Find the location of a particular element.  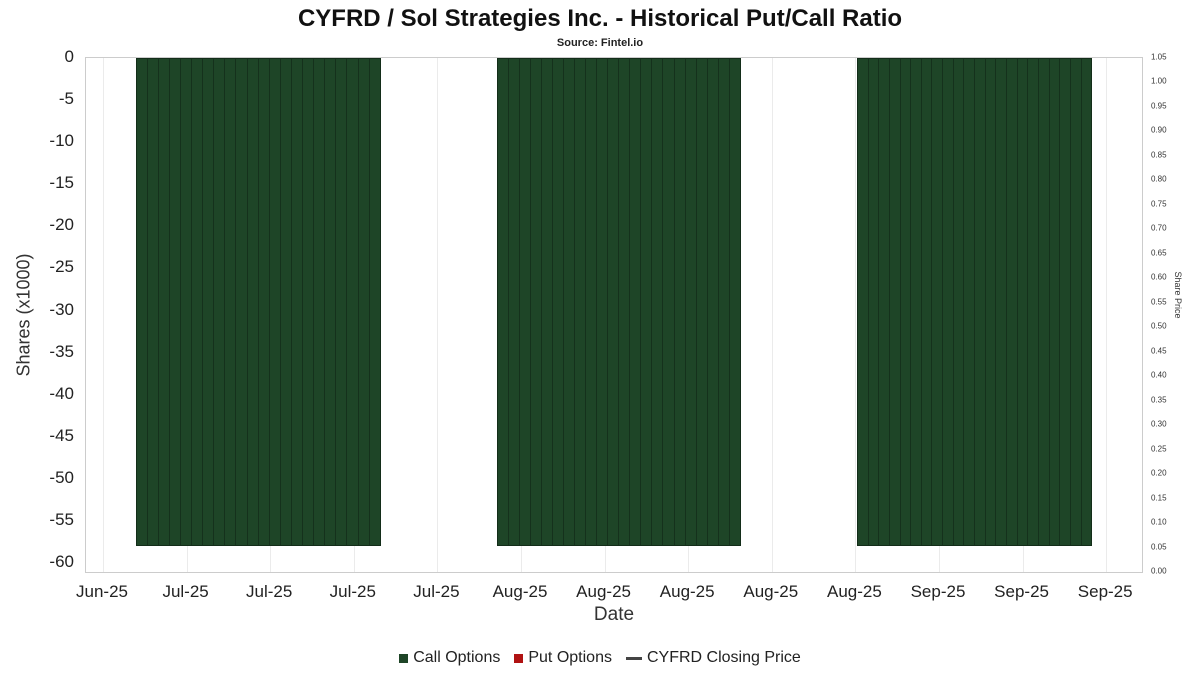

left-axis-ticks: 0 -5 -10 -15 -20 -25 -30 -35 -40 -45 -50 -55 -60 is located at coordinates (40, 310).